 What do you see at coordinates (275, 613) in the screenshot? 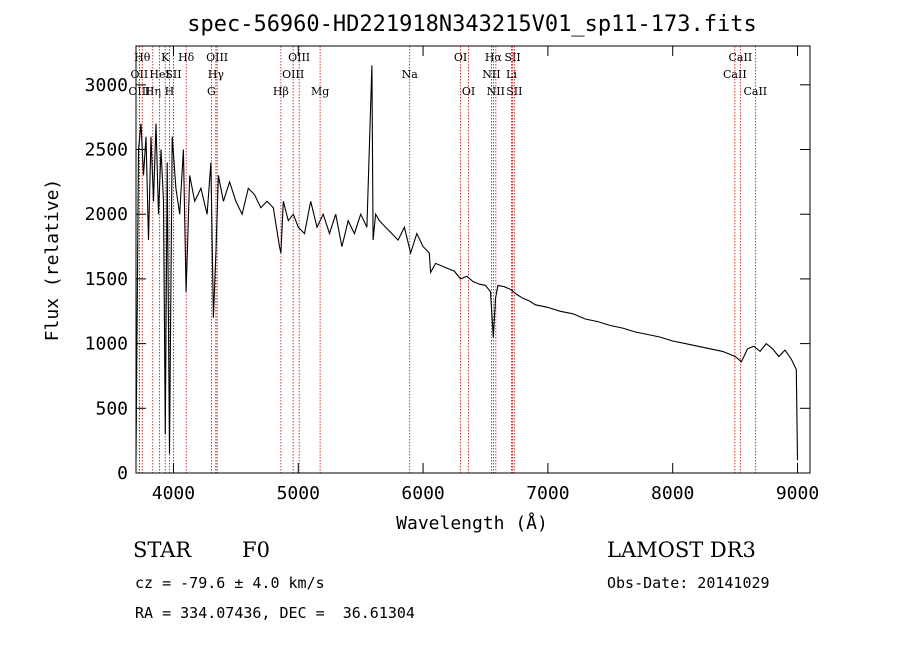
I see `coordinates: RA = 334.07436, DEC = 36.61304` at bounding box center [275, 613].